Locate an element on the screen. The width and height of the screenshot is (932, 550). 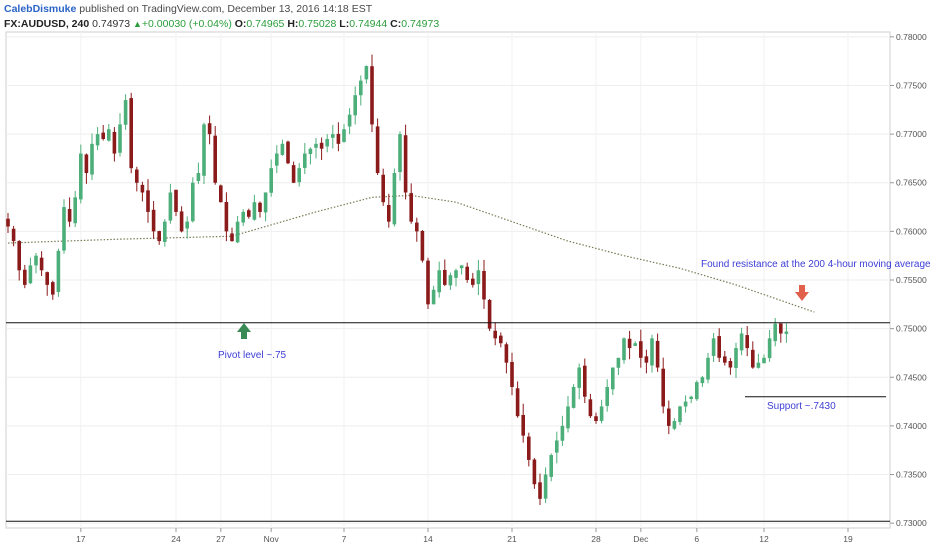
x-tick-label: 27 is located at coordinates (221, 539).